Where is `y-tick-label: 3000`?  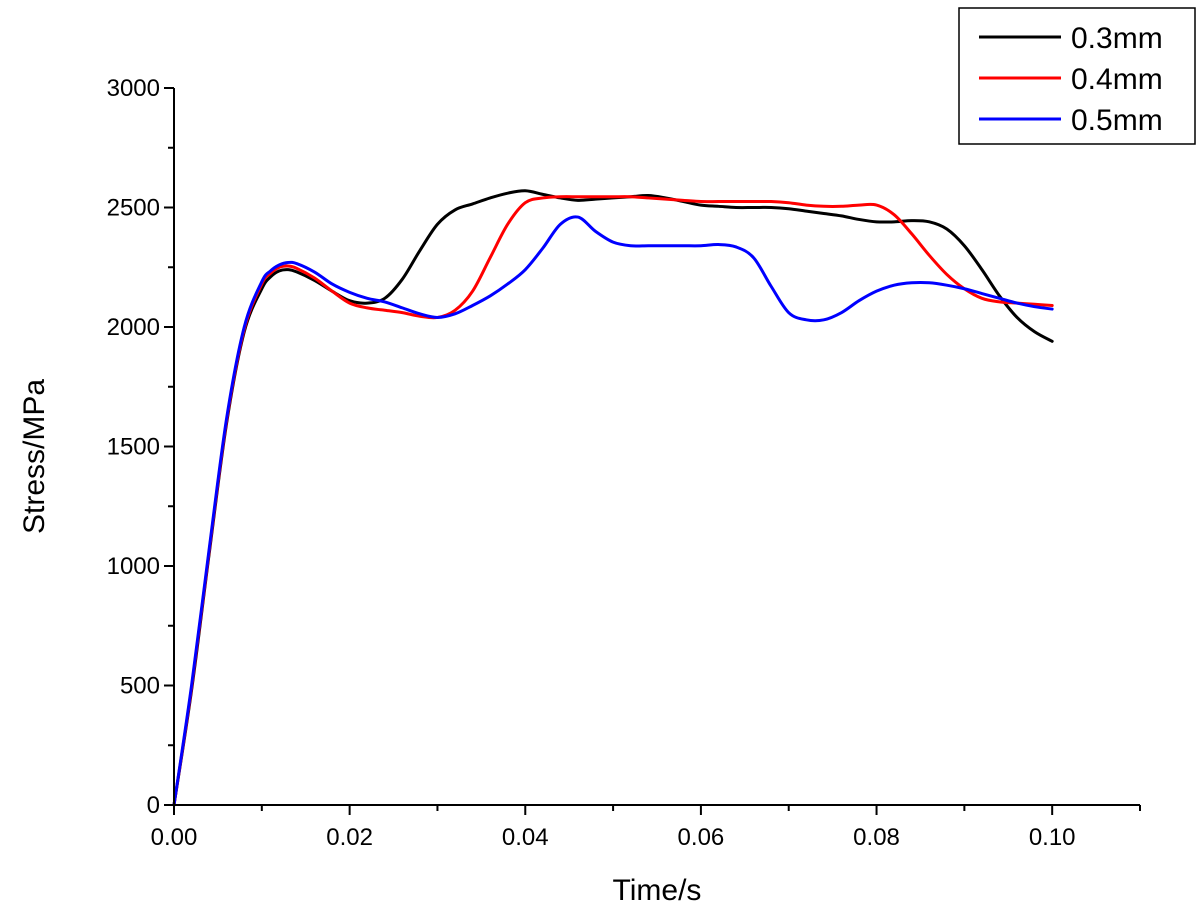
y-tick-label: 3000 is located at coordinates (133, 88).